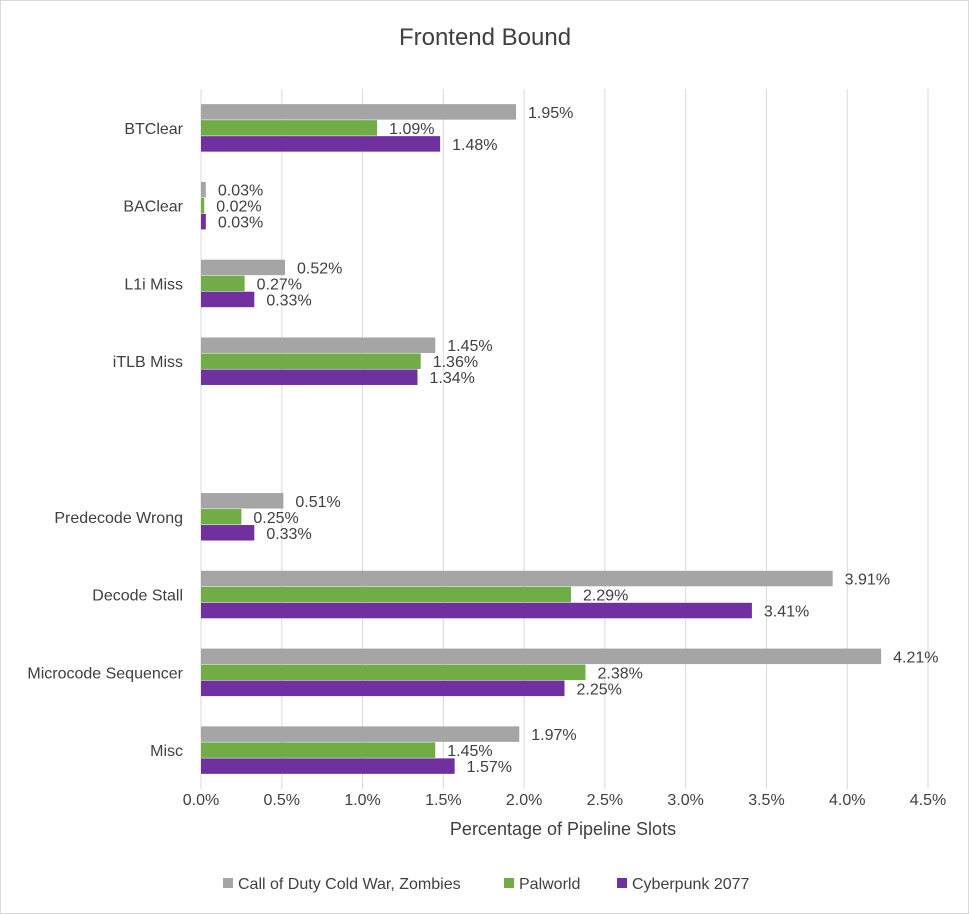 This screenshot has width=969, height=915. What do you see at coordinates (786, 612) in the screenshot?
I see `data-label: 3.41%` at bounding box center [786, 612].